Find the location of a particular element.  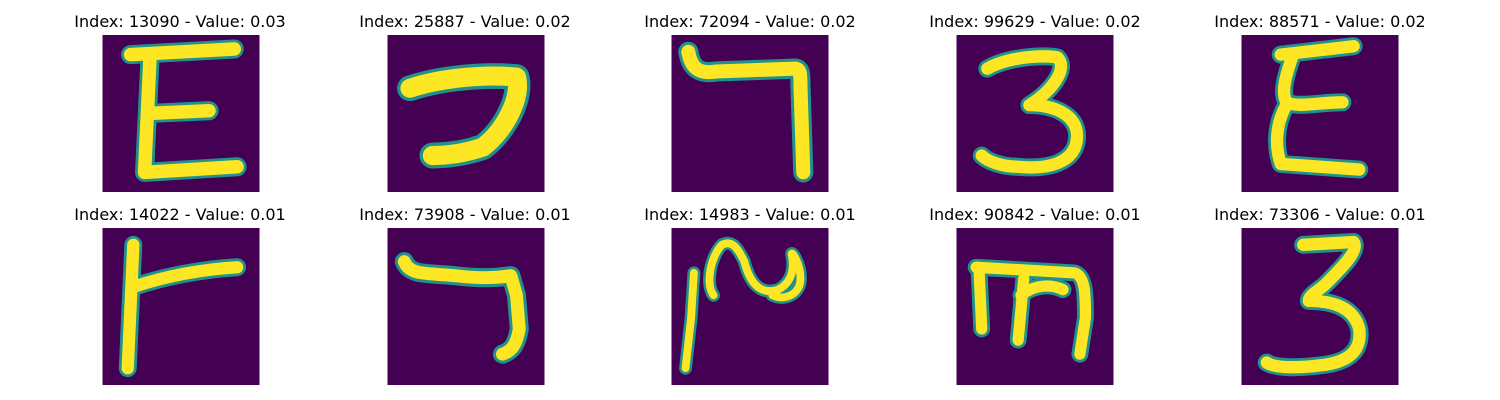

panel-title: Index: 99629 - Value: 0.02 is located at coordinates (1035, 21).